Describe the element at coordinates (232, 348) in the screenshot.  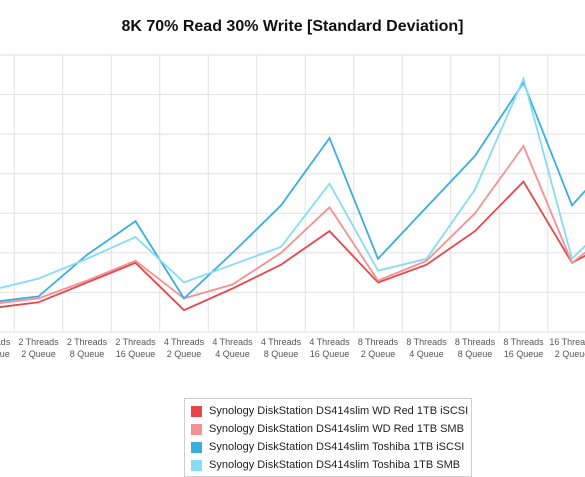
I see `x-tick-label: 4 Threads 4 Queue` at that location.